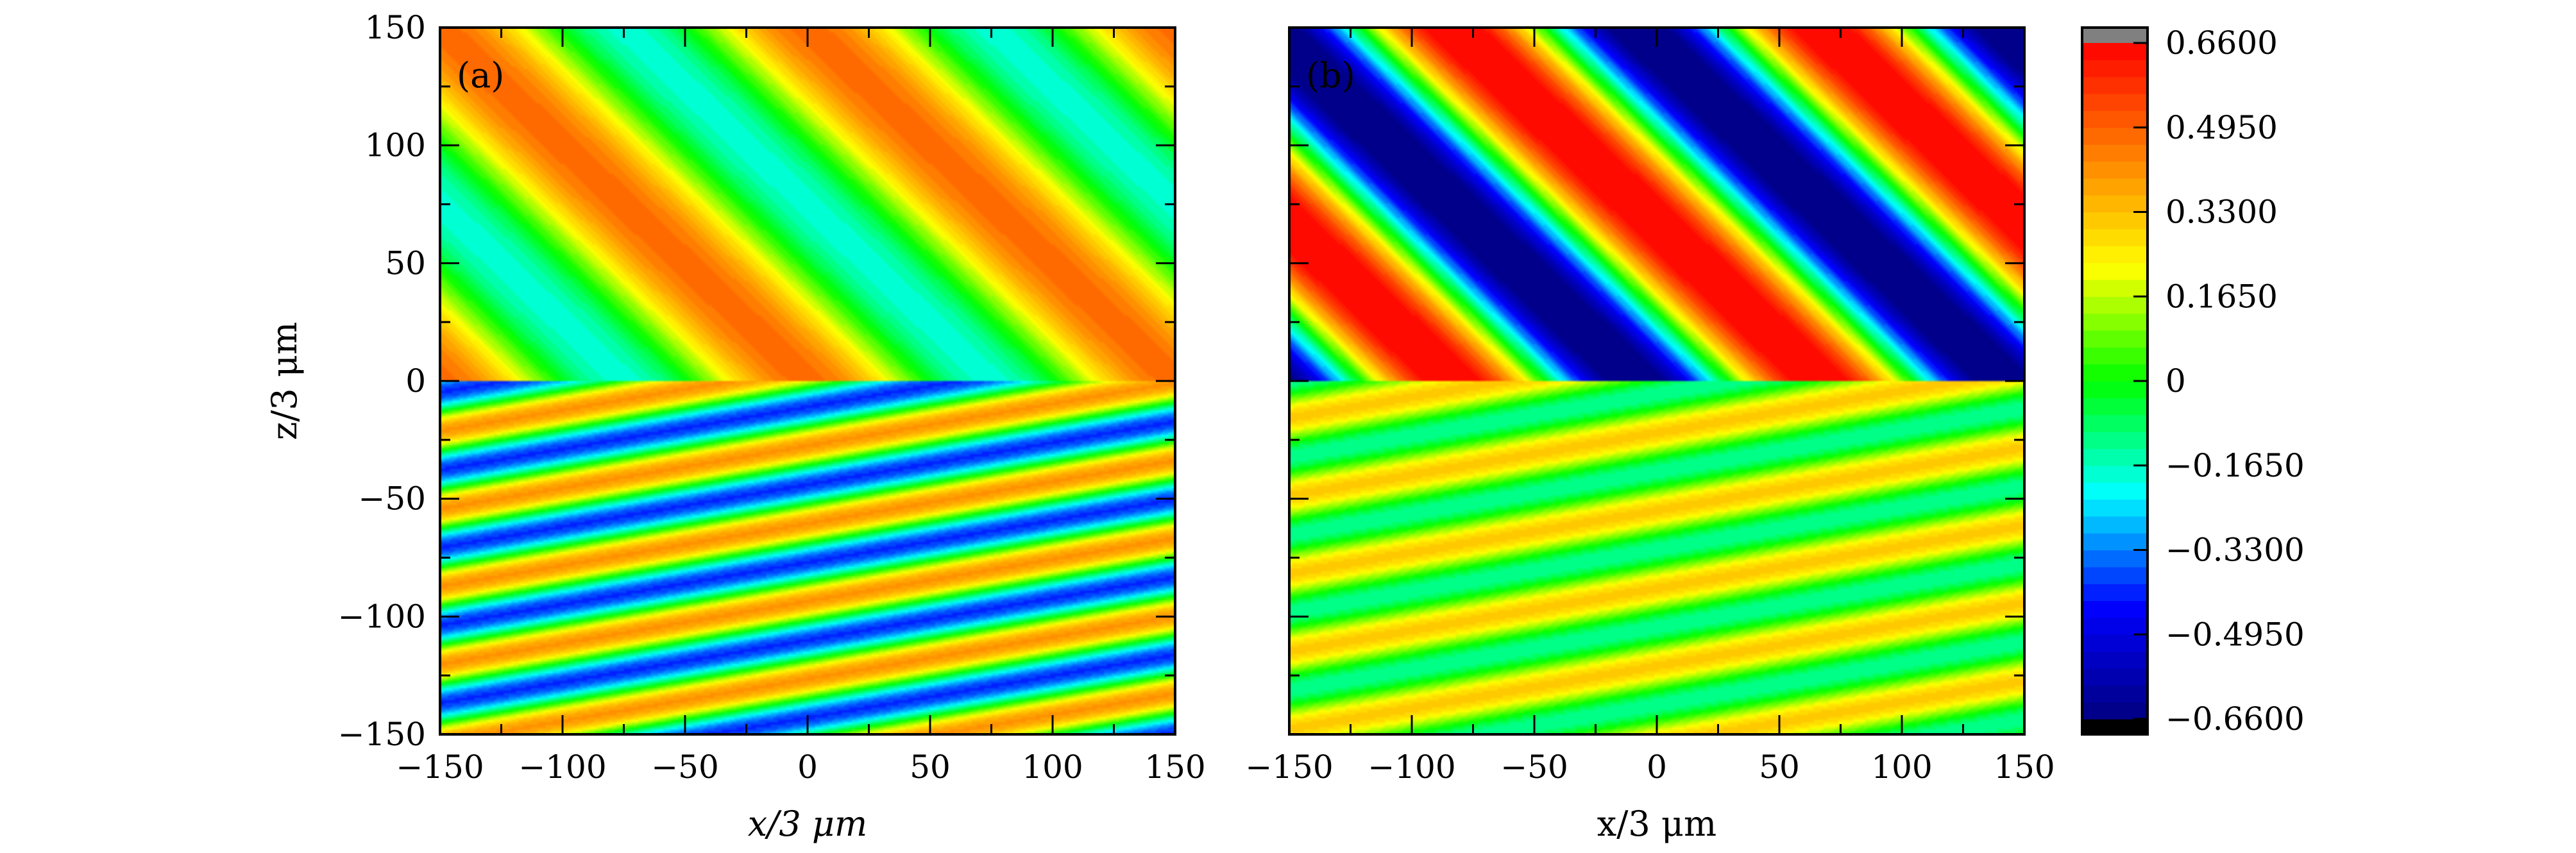 The image size is (2576, 853). I want to click on y-axis-title-a: z/3 μm, so click(284, 381).